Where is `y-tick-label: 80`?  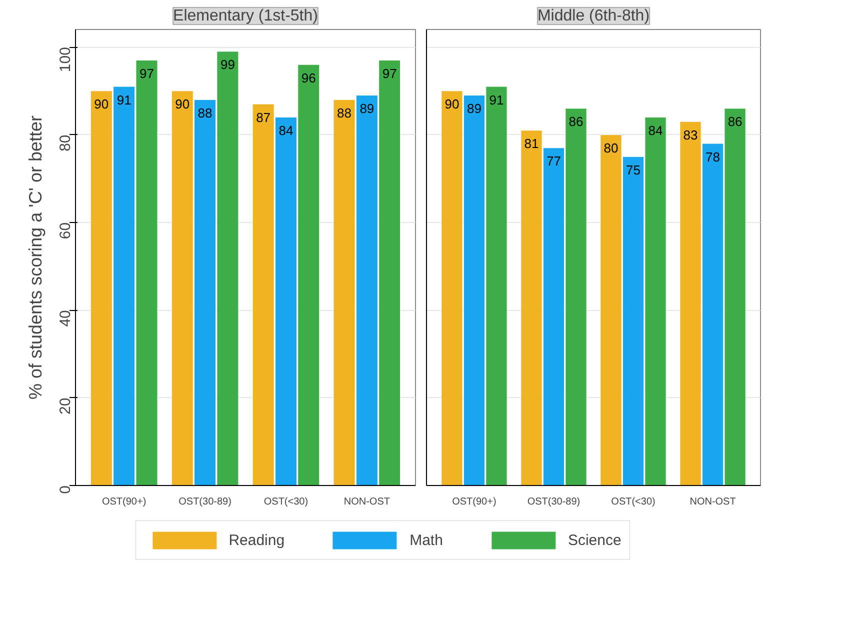 y-tick-label: 80 is located at coordinates (65, 143).